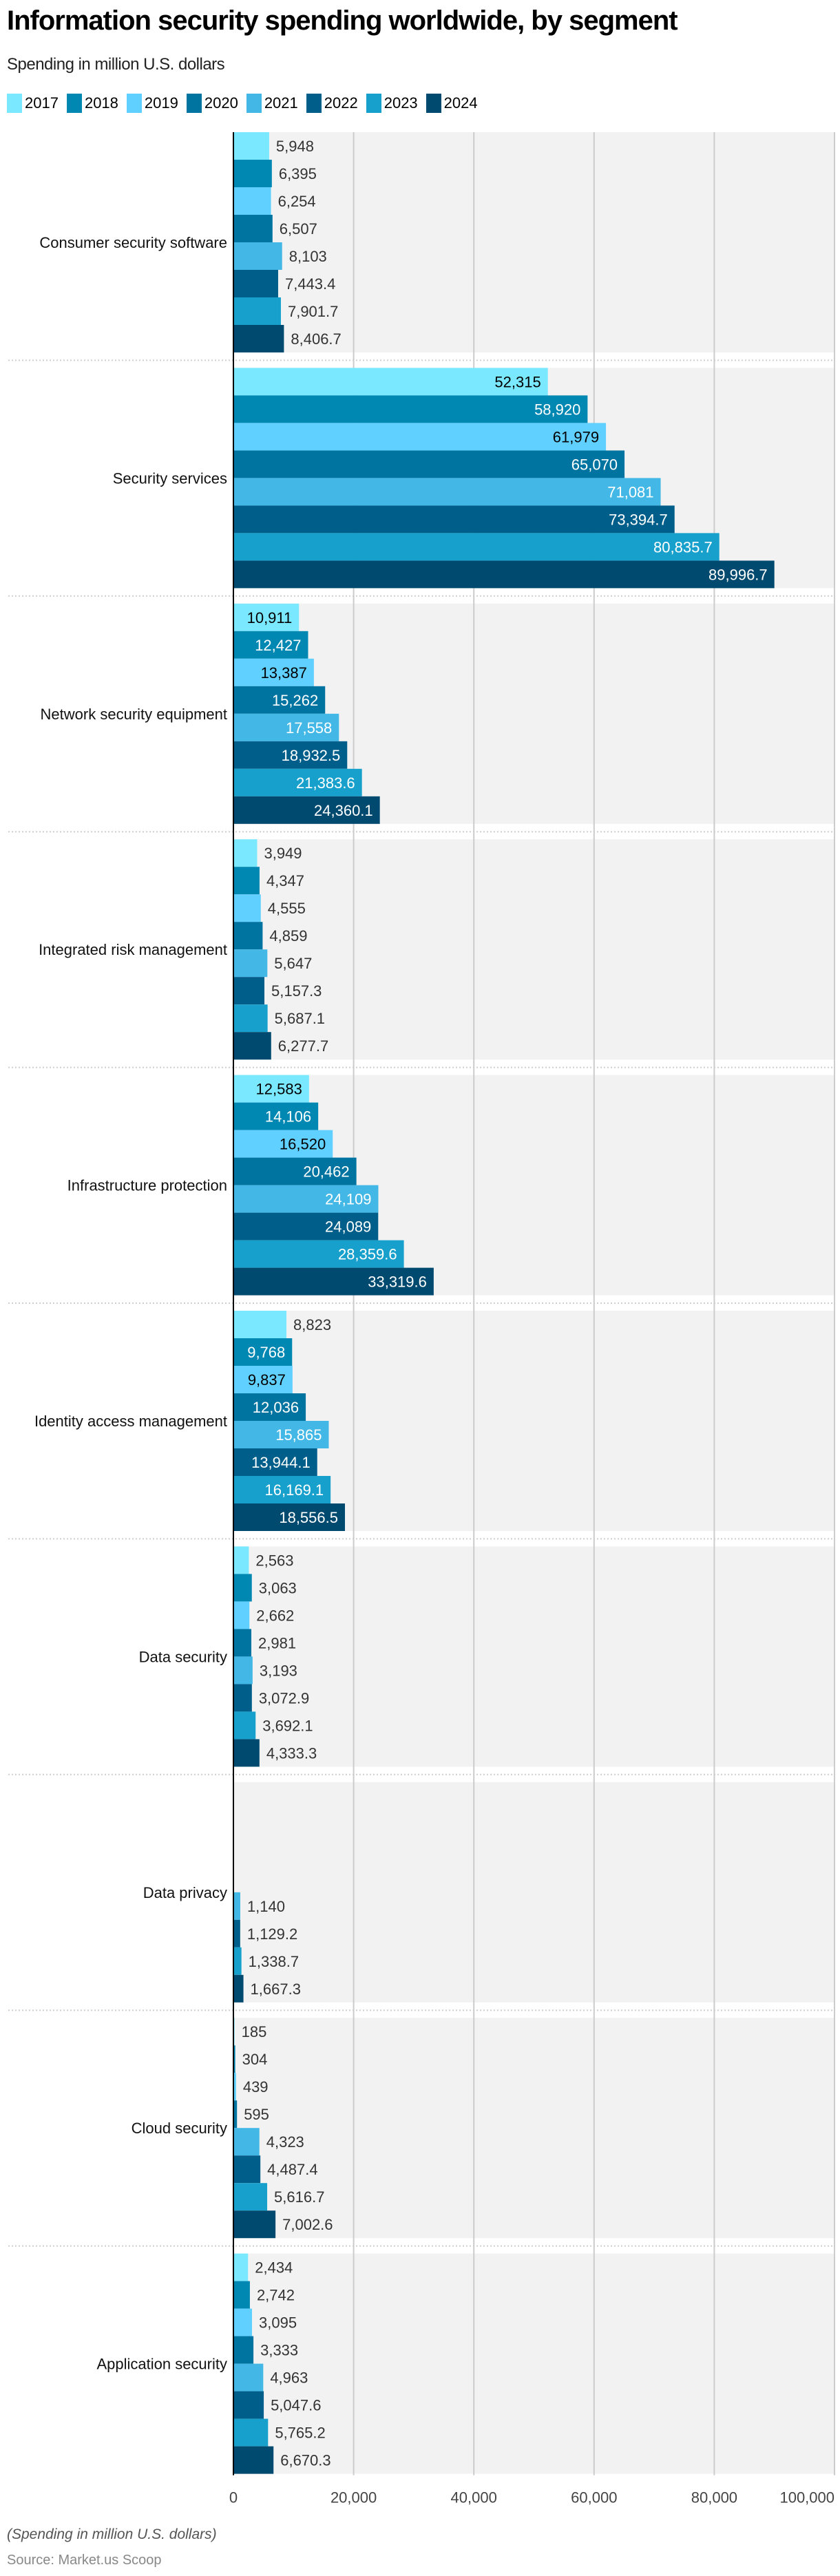  I want to click on data-label: 7,002.6, so click(307, 2225).